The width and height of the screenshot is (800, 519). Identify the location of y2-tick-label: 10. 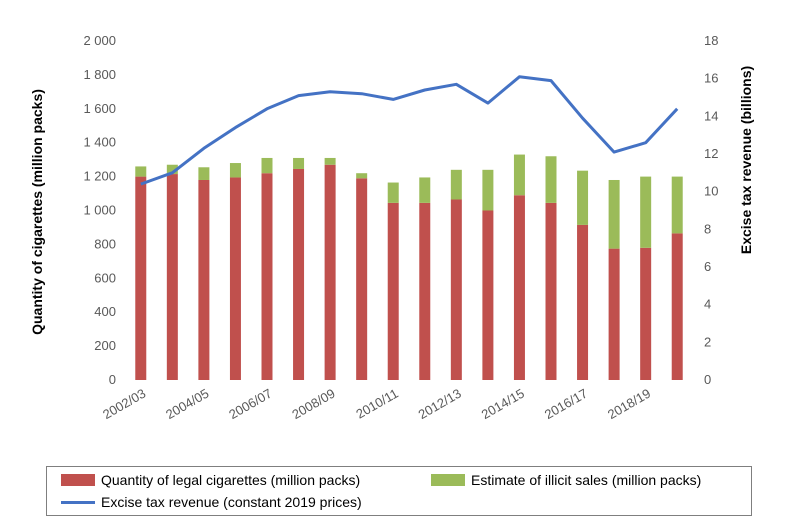
(711, 191).